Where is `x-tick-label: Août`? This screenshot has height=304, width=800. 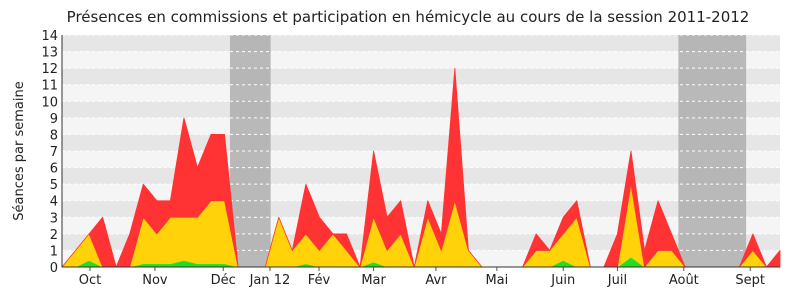 x-tick-label: Août is located at coordinates (684, 280).